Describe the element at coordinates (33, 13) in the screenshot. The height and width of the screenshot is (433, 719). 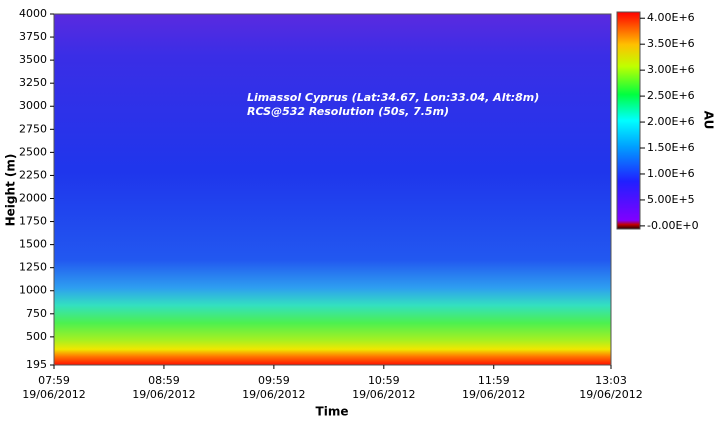
I see `y-tick-label: 4000` at that location.